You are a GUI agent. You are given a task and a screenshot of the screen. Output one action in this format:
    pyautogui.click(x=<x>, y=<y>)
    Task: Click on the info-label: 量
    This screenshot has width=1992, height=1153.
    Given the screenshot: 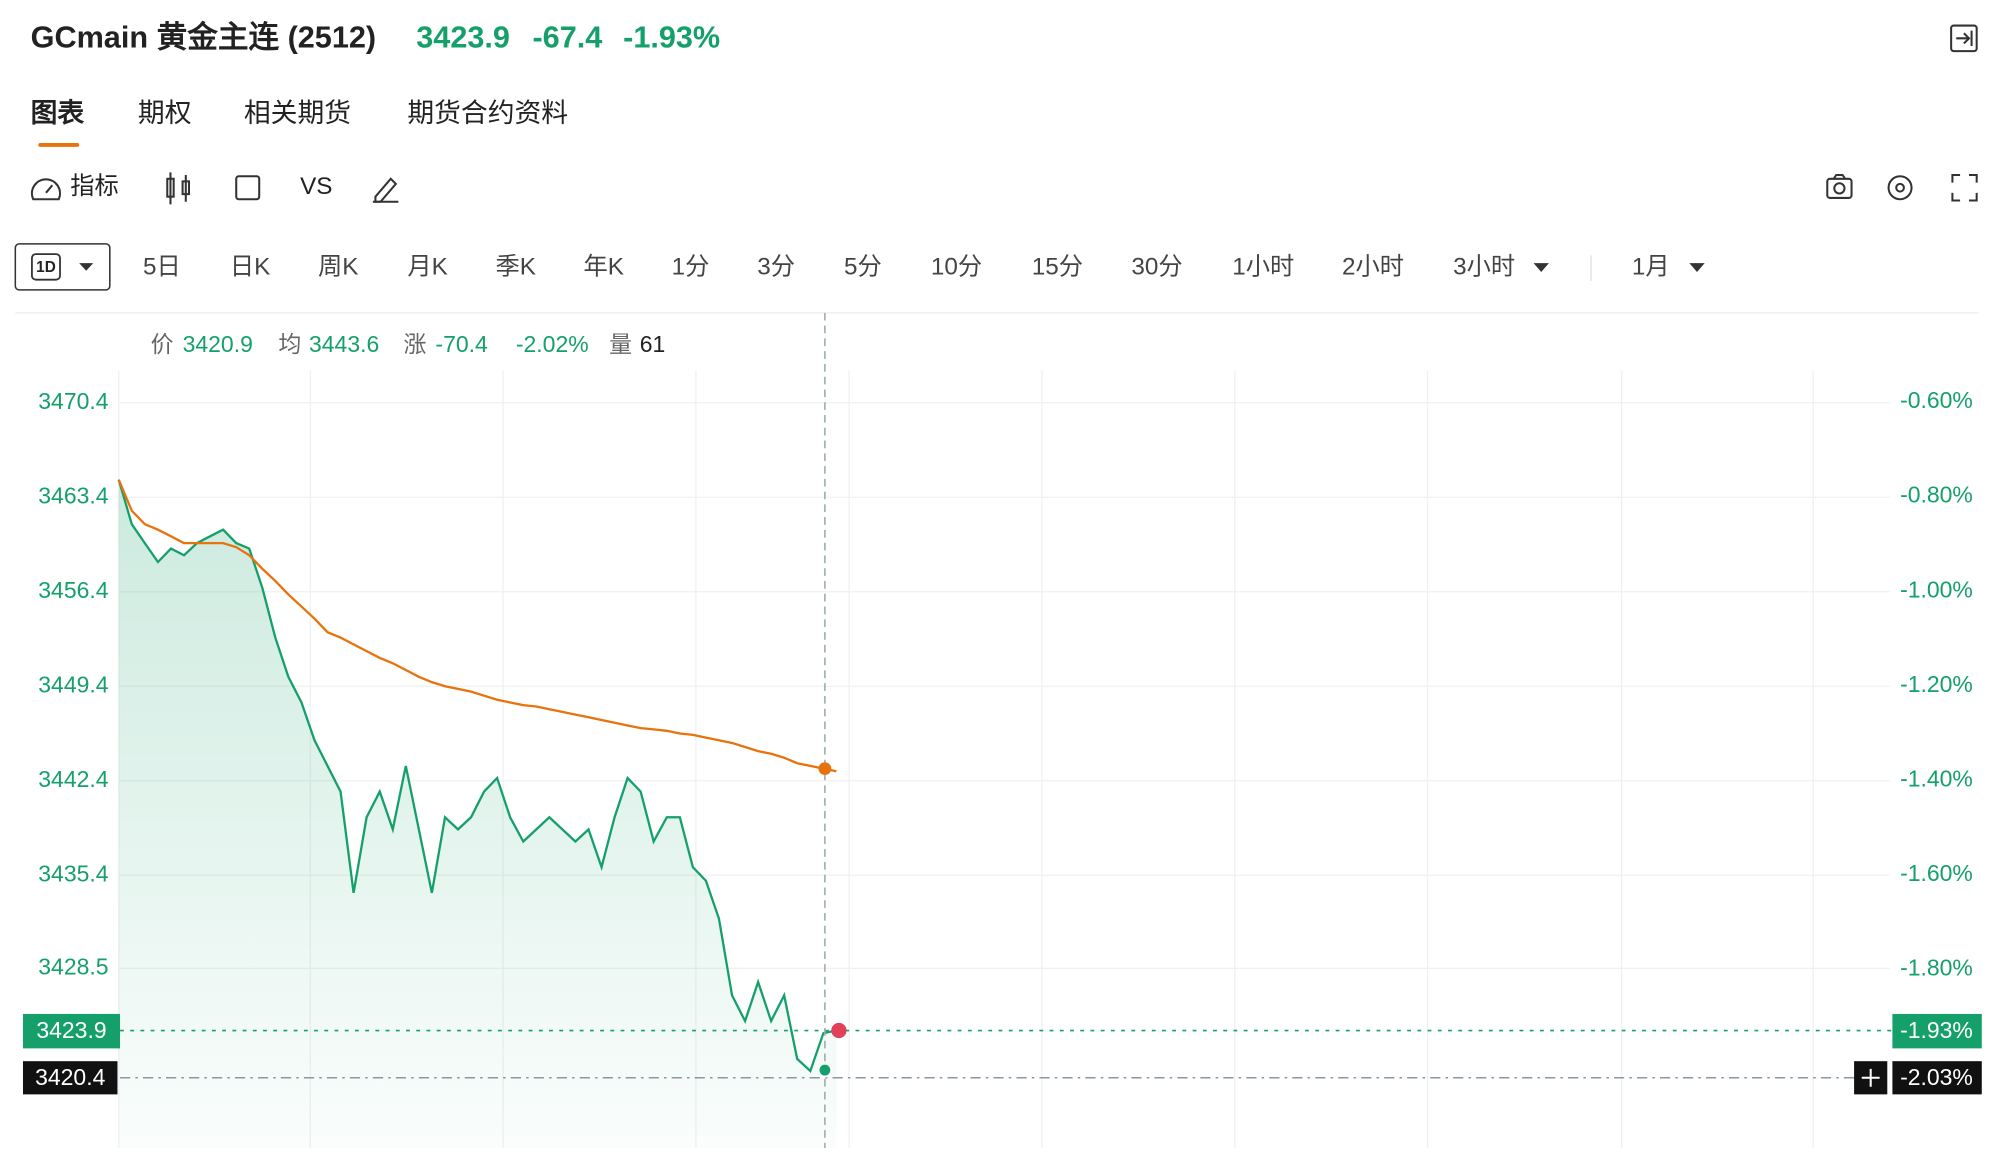 What is the action you would take?
    pyautogui.click(x=620, y=344)
    